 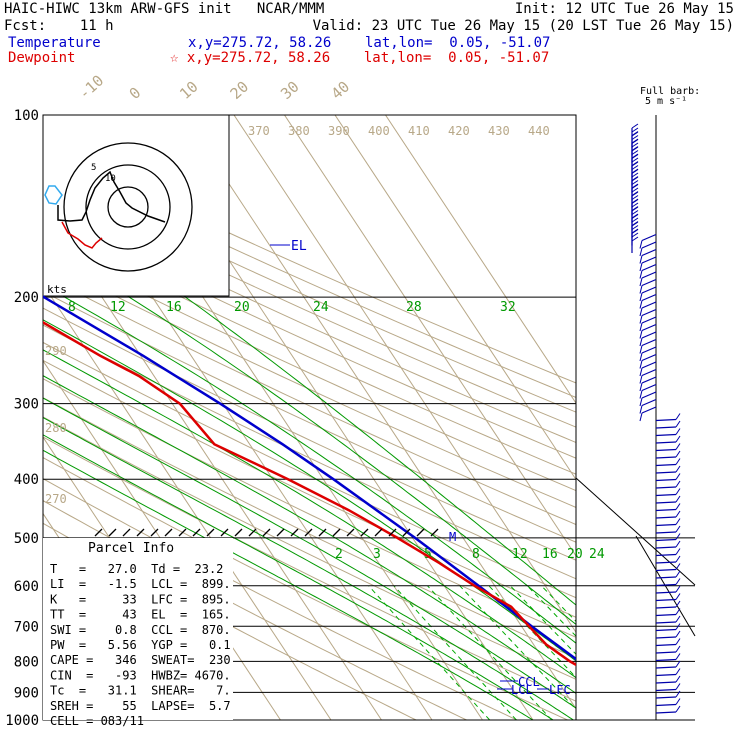 What do you see at coordinates (520, 554) in the screenshot?
I see `mixing-ratio-label: 12` at bounding box center [520, 554].